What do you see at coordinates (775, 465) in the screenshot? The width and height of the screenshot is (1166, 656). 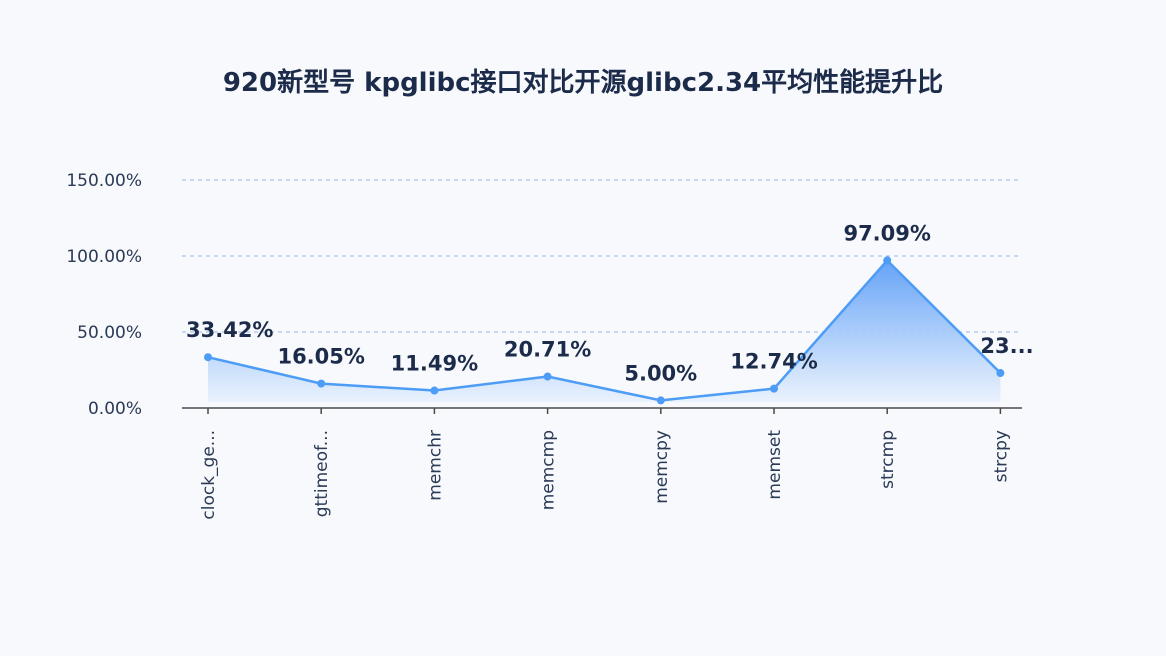 I see `category-label: memset` at bounding box center [775, 465].